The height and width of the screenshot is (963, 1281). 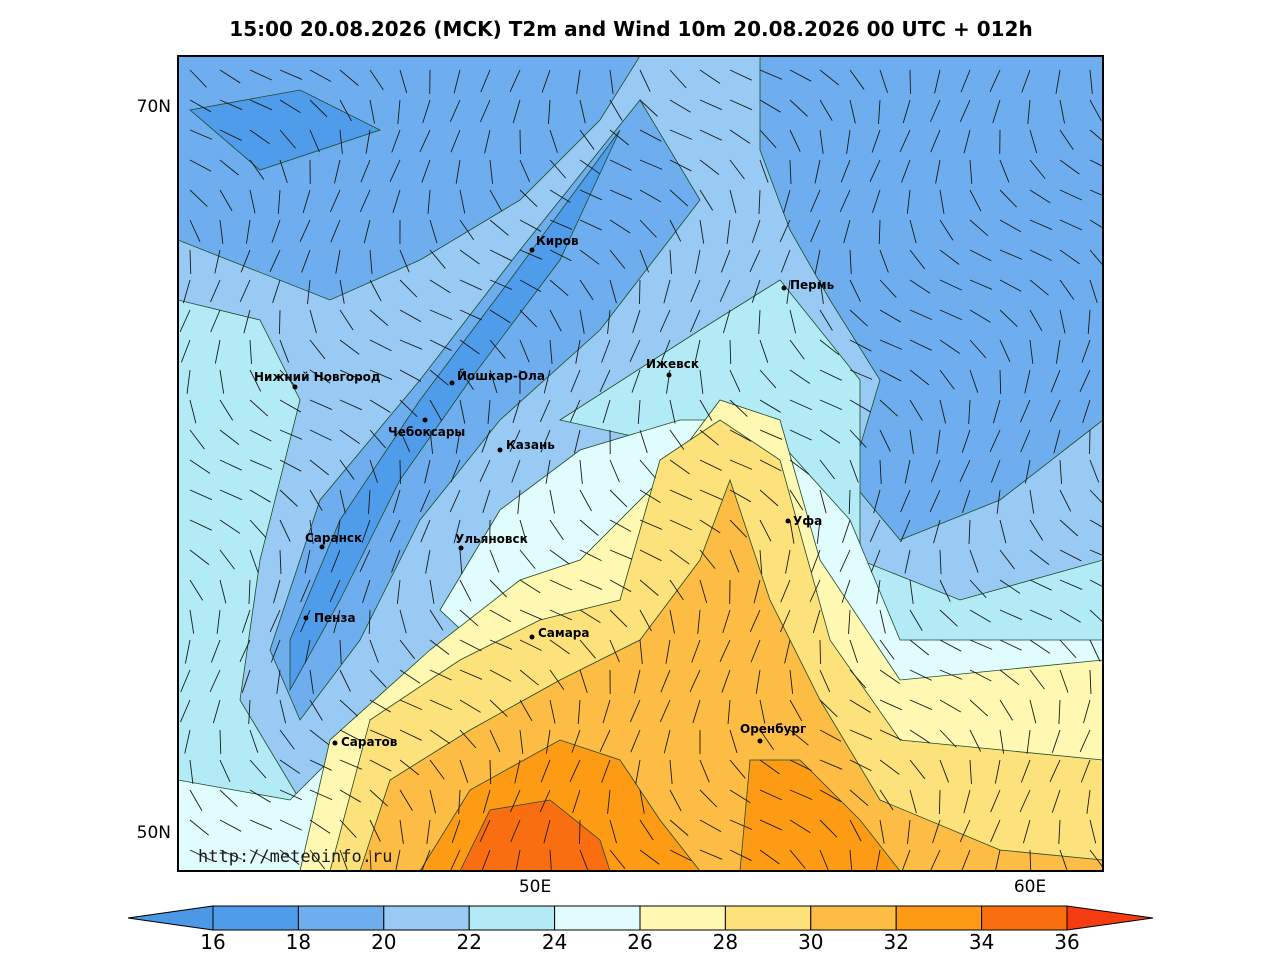 I want to click on city-label: Уфа, so click(x=807, y=521).